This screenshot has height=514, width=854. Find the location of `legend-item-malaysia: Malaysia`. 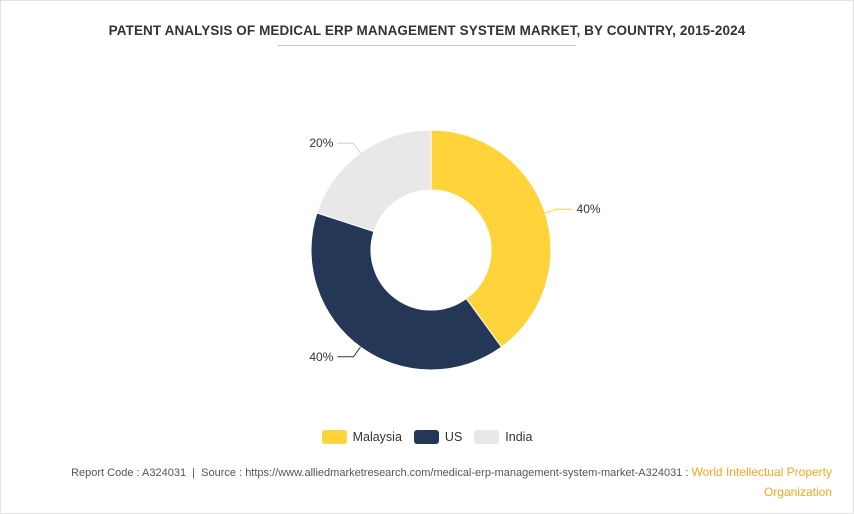

legend-item-malaysia: Malaysia is located at coordinates (361, 437).